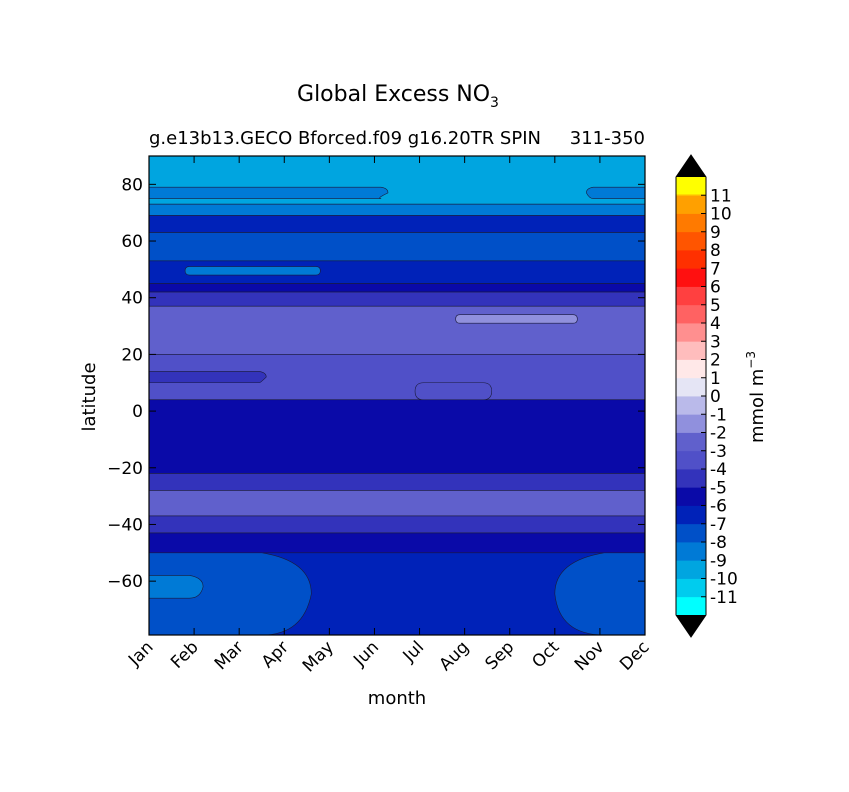 The height and width of the screenshot is (792, 849). I want to click on colorbar-outline, so click(691, 396).